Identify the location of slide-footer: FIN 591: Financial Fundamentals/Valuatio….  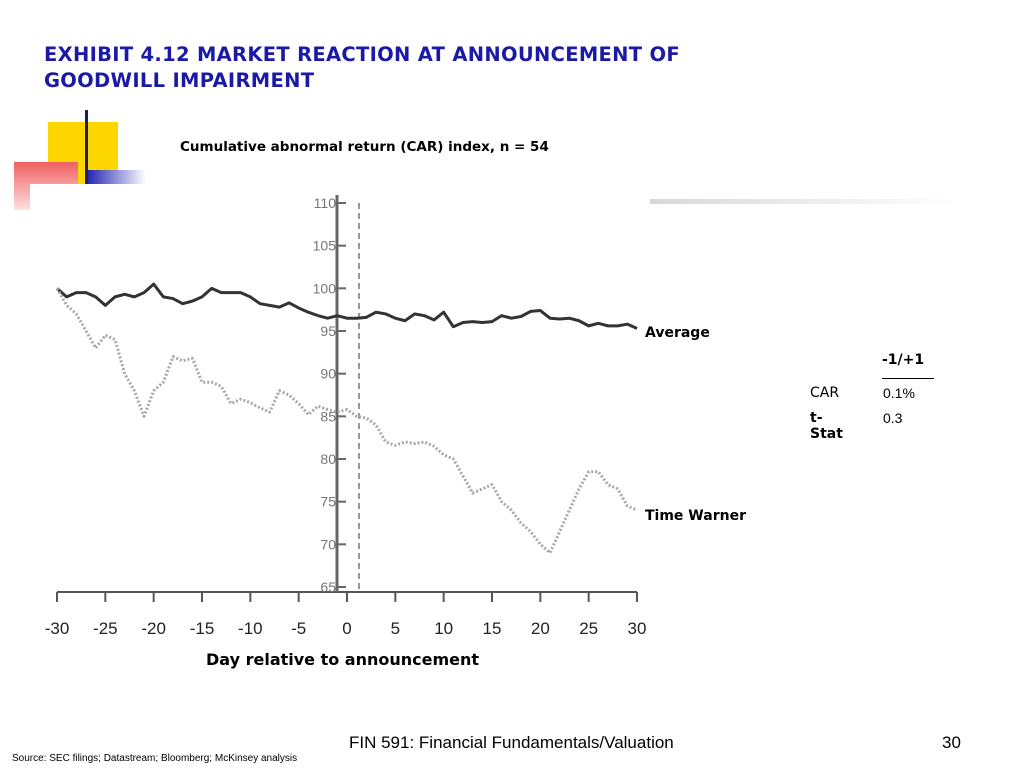
(511, 742).